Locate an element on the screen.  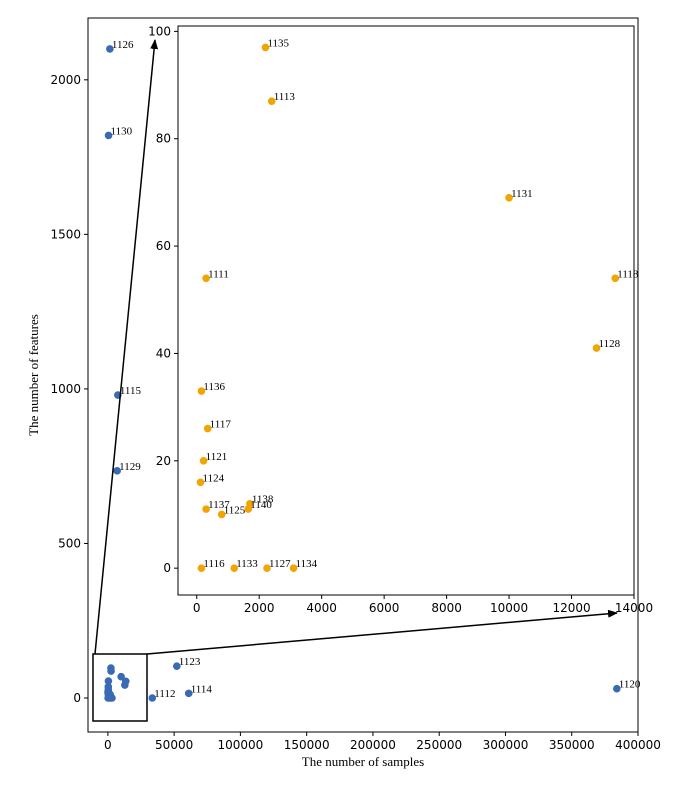
main-y-ticks: 0 500 1000 1500 2000 is located at coordinates (69, 389).